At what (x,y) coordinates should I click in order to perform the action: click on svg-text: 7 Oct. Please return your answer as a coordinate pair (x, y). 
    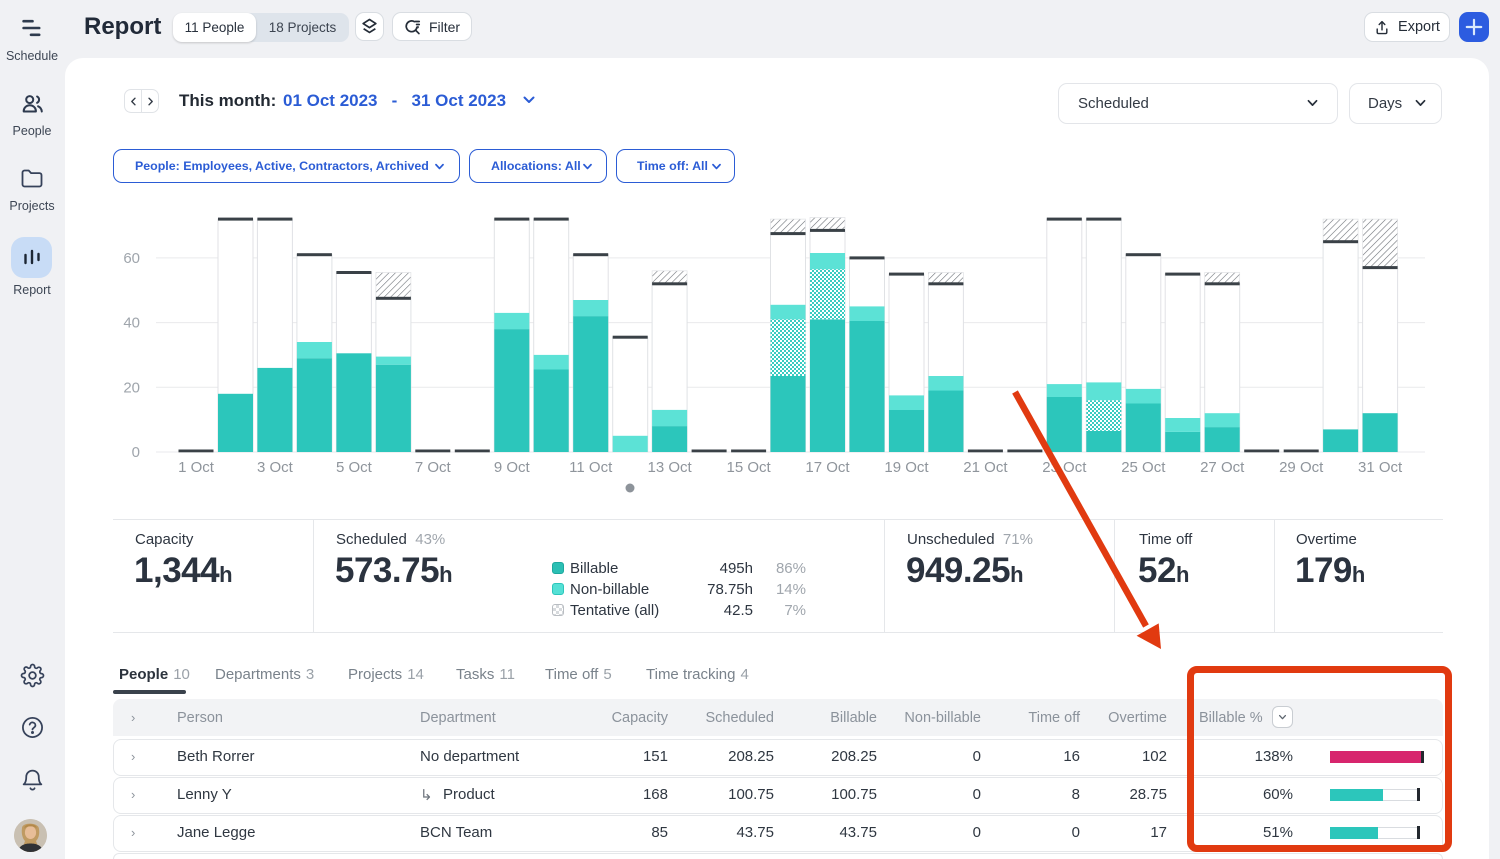
    Looking at the image, I should click on (433, 467).